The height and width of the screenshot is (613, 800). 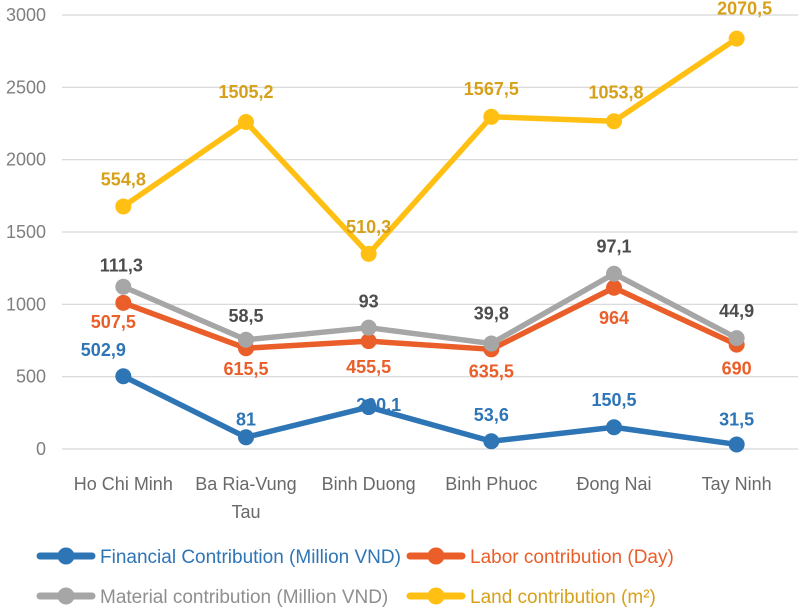 What do you see at coordinates (368, 227) in the screenshot?
I see `data-label: 510,3` at bounding box center [368, 227].